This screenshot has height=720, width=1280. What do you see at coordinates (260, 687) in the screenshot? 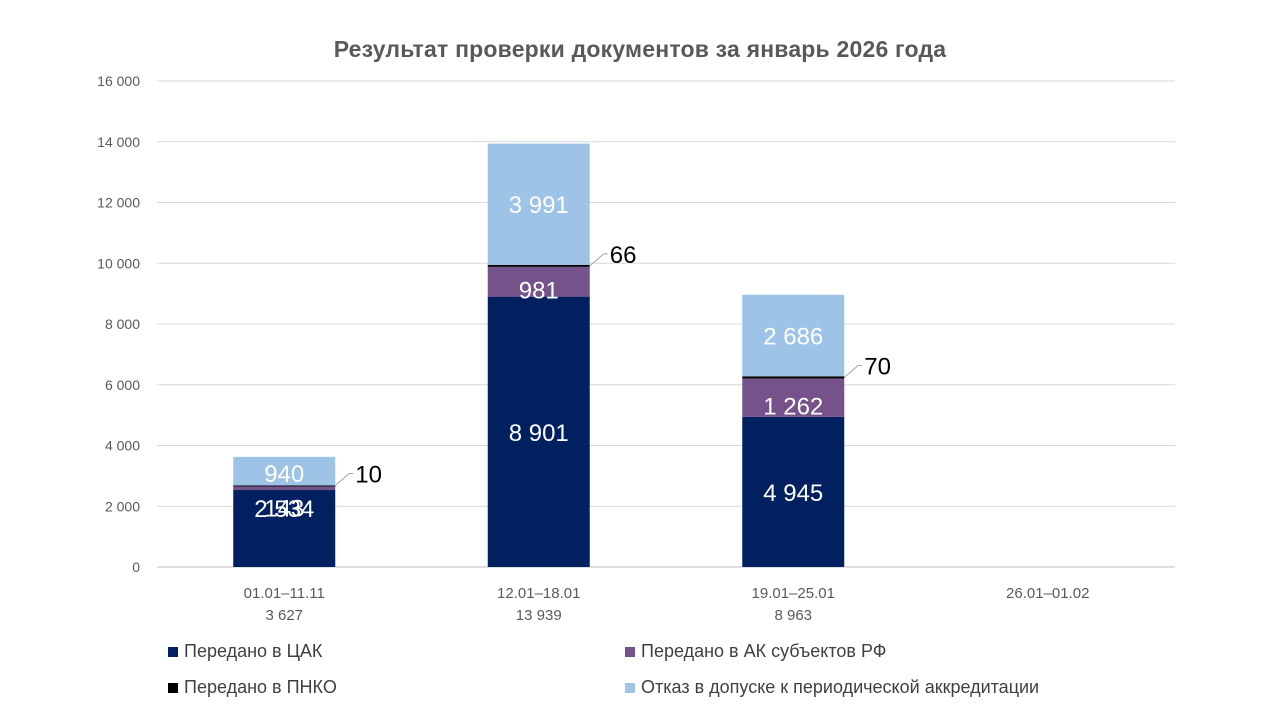
I see `legend-label: Передано в ПНКО` at bounding box center [260, 687].